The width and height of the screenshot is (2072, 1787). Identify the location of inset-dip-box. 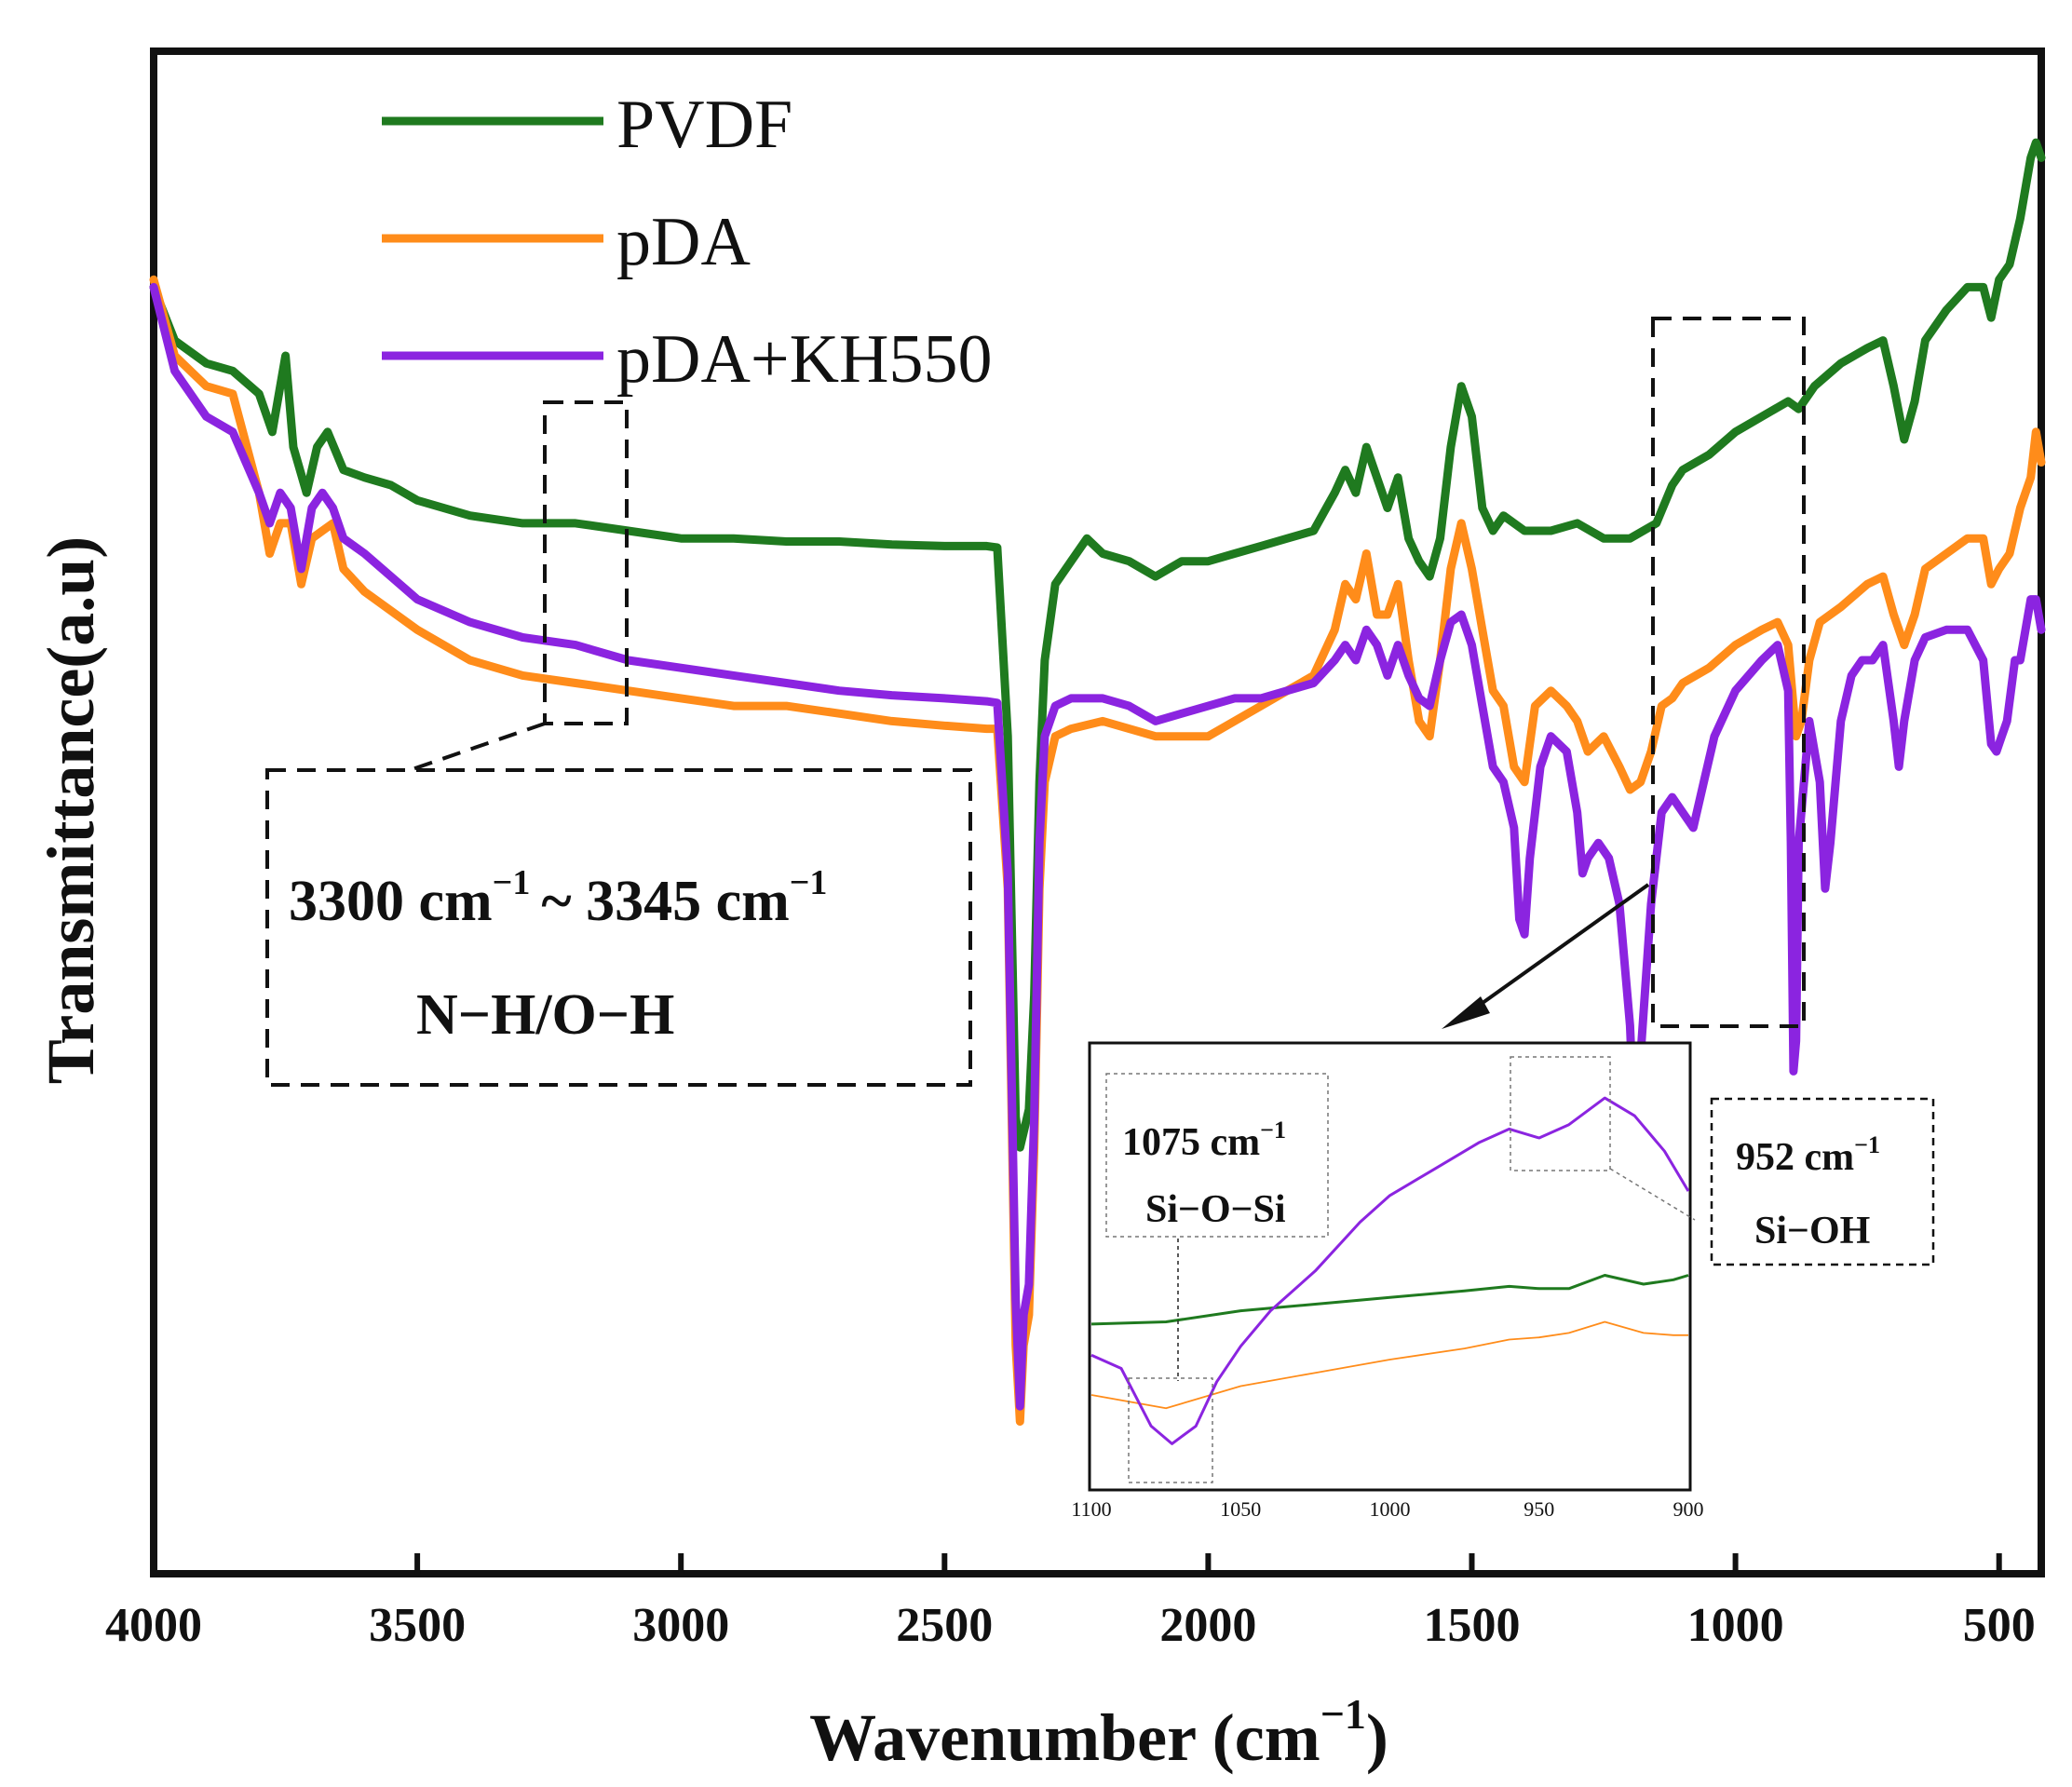
(1170, 1430).